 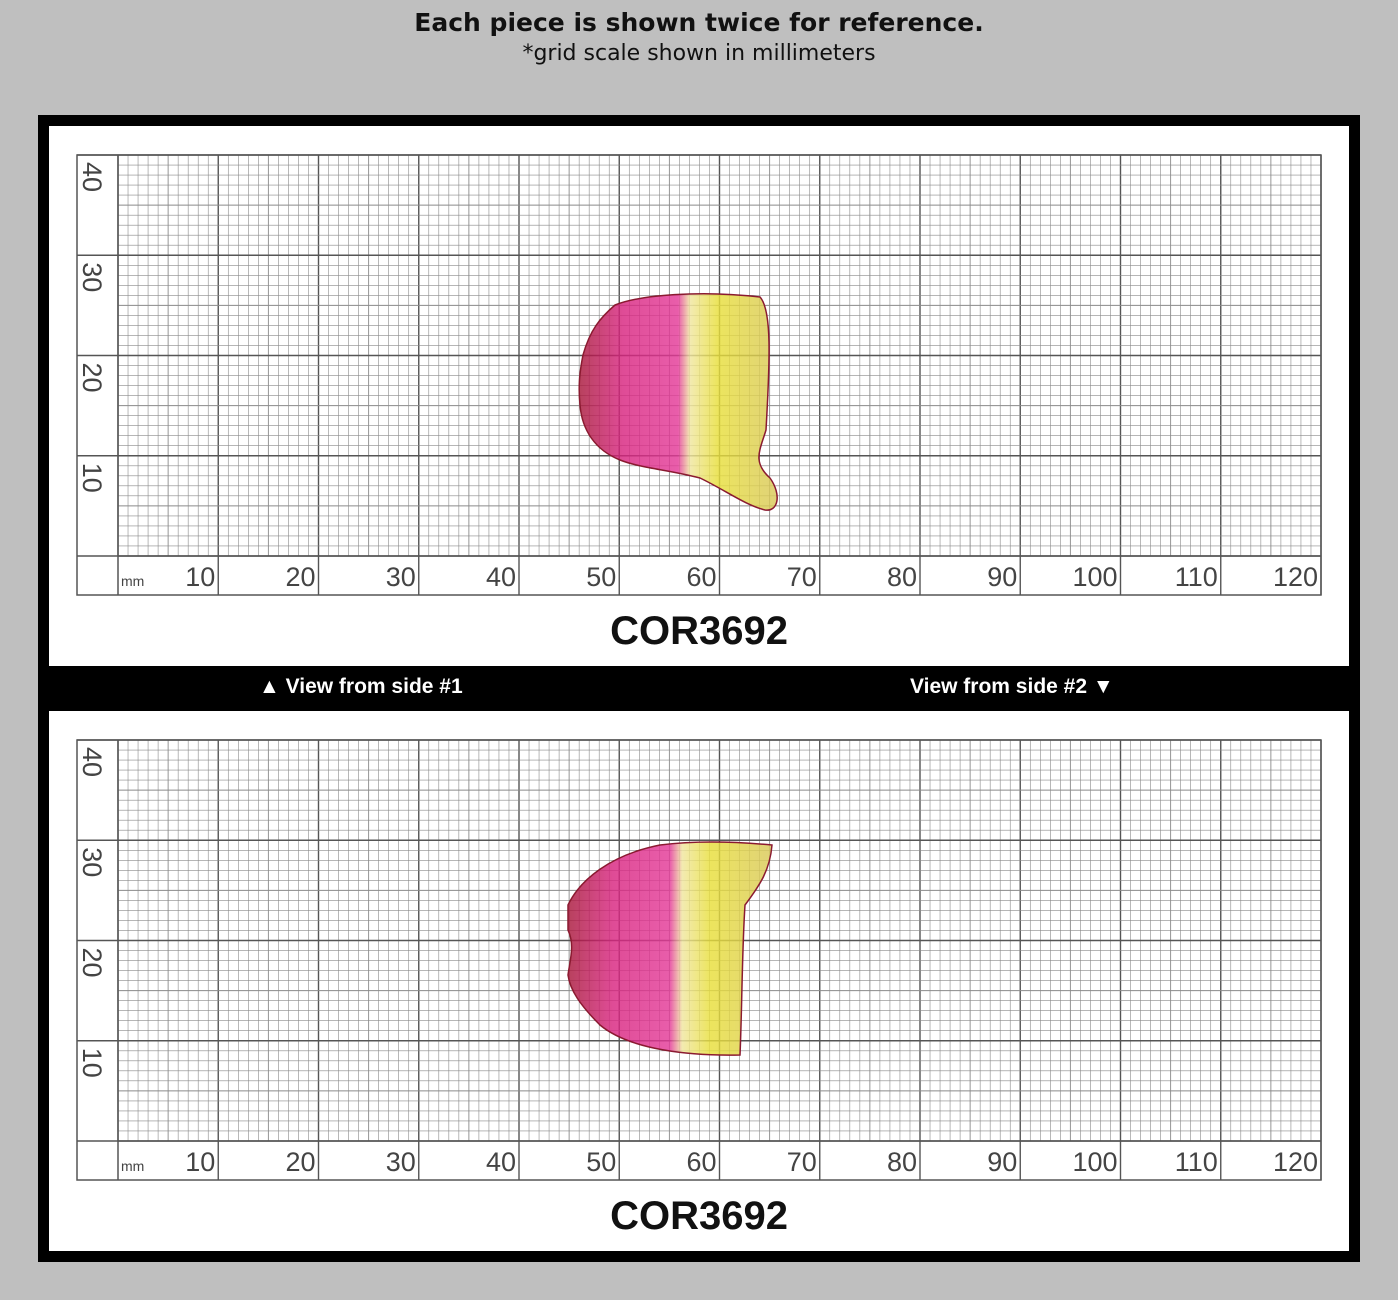 What do you see at coordinates (1012, 686) in the screenshot?
I see `side-label: View from side #2 ▼` at bounding box center [1012, 686].